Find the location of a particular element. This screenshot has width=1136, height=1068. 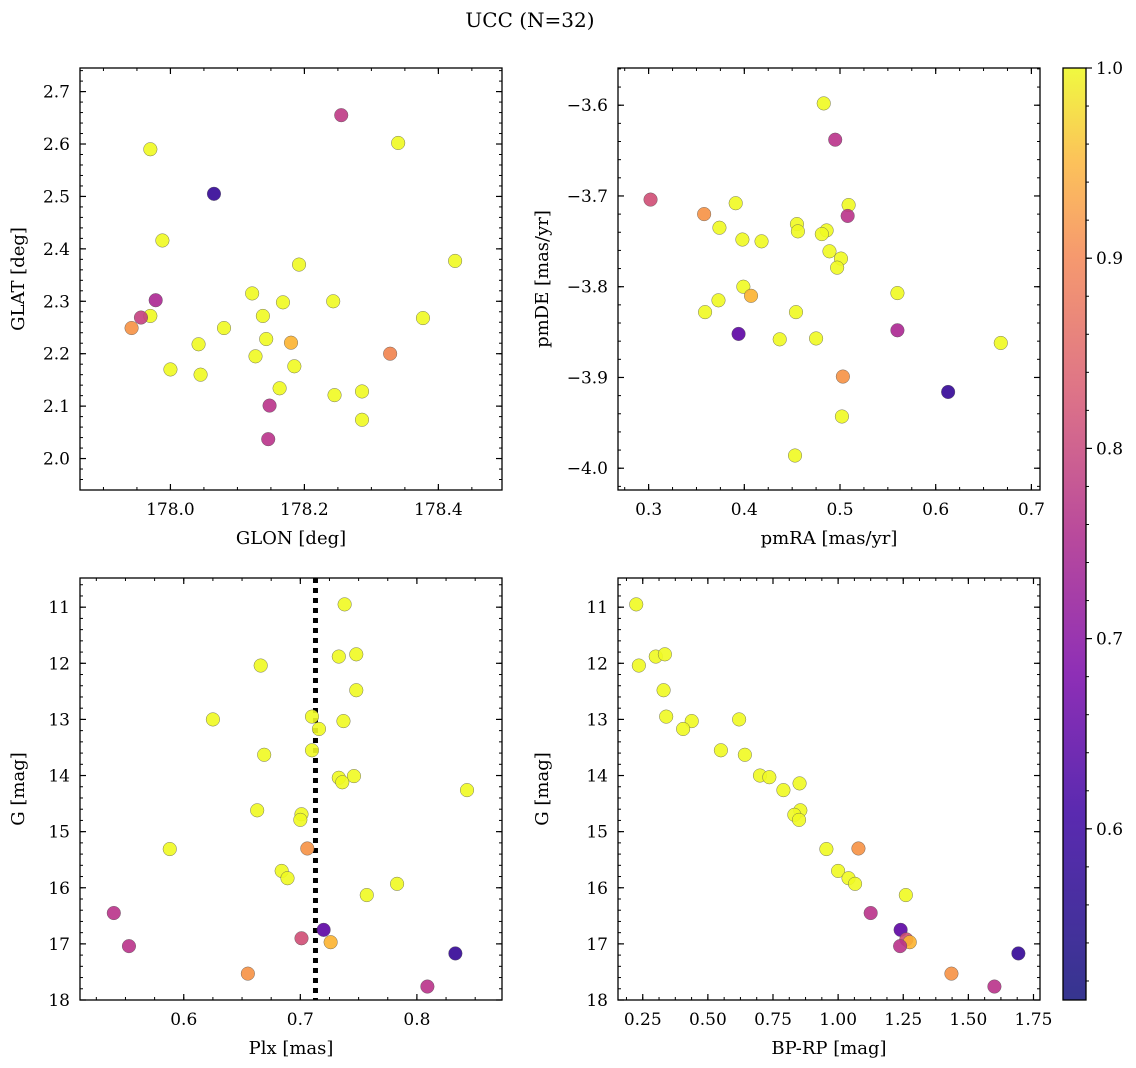

y-axis-label: GLAT [deg] is located at coordinates (18, 279).